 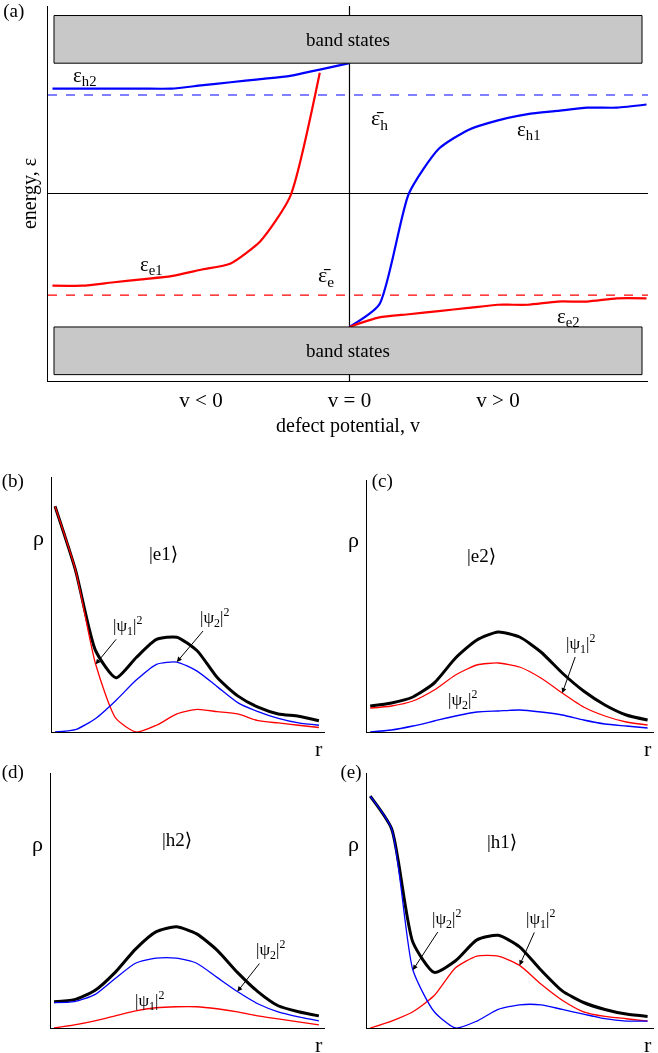 I want to click on x-tick-label: v < 0, so click(x=201, y=400).